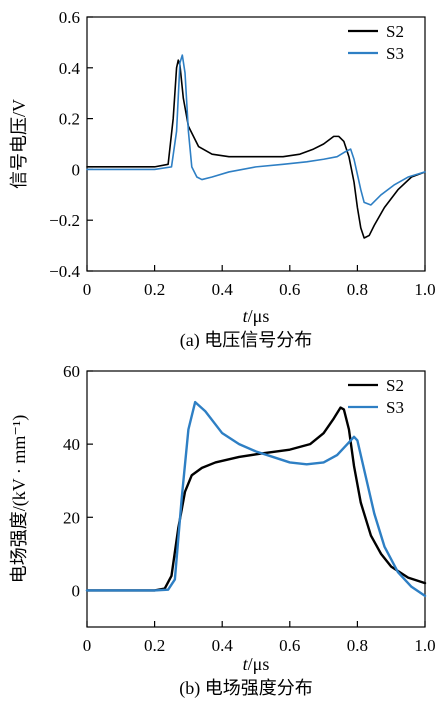 The height and width of the screenshot is (707, 441). What do you see at coordinates (87, 645) in the screenshot?
I see `chart-b-x-tick-label: 0` at bounding box center [87, 645].